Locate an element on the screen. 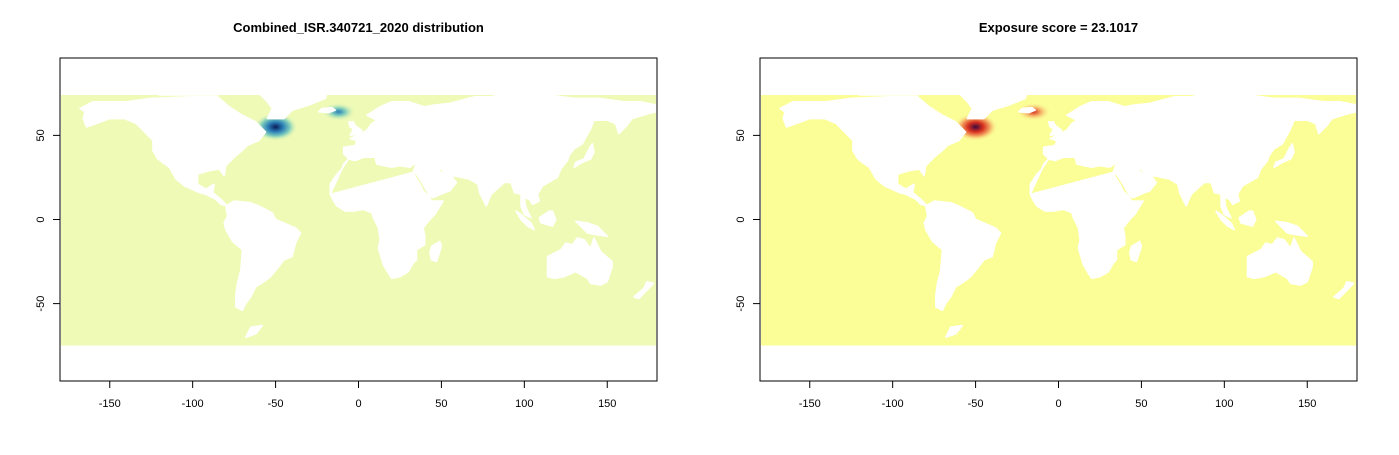 The image size is (1399, 455). hotspot is located at coordinates (1033, 111).